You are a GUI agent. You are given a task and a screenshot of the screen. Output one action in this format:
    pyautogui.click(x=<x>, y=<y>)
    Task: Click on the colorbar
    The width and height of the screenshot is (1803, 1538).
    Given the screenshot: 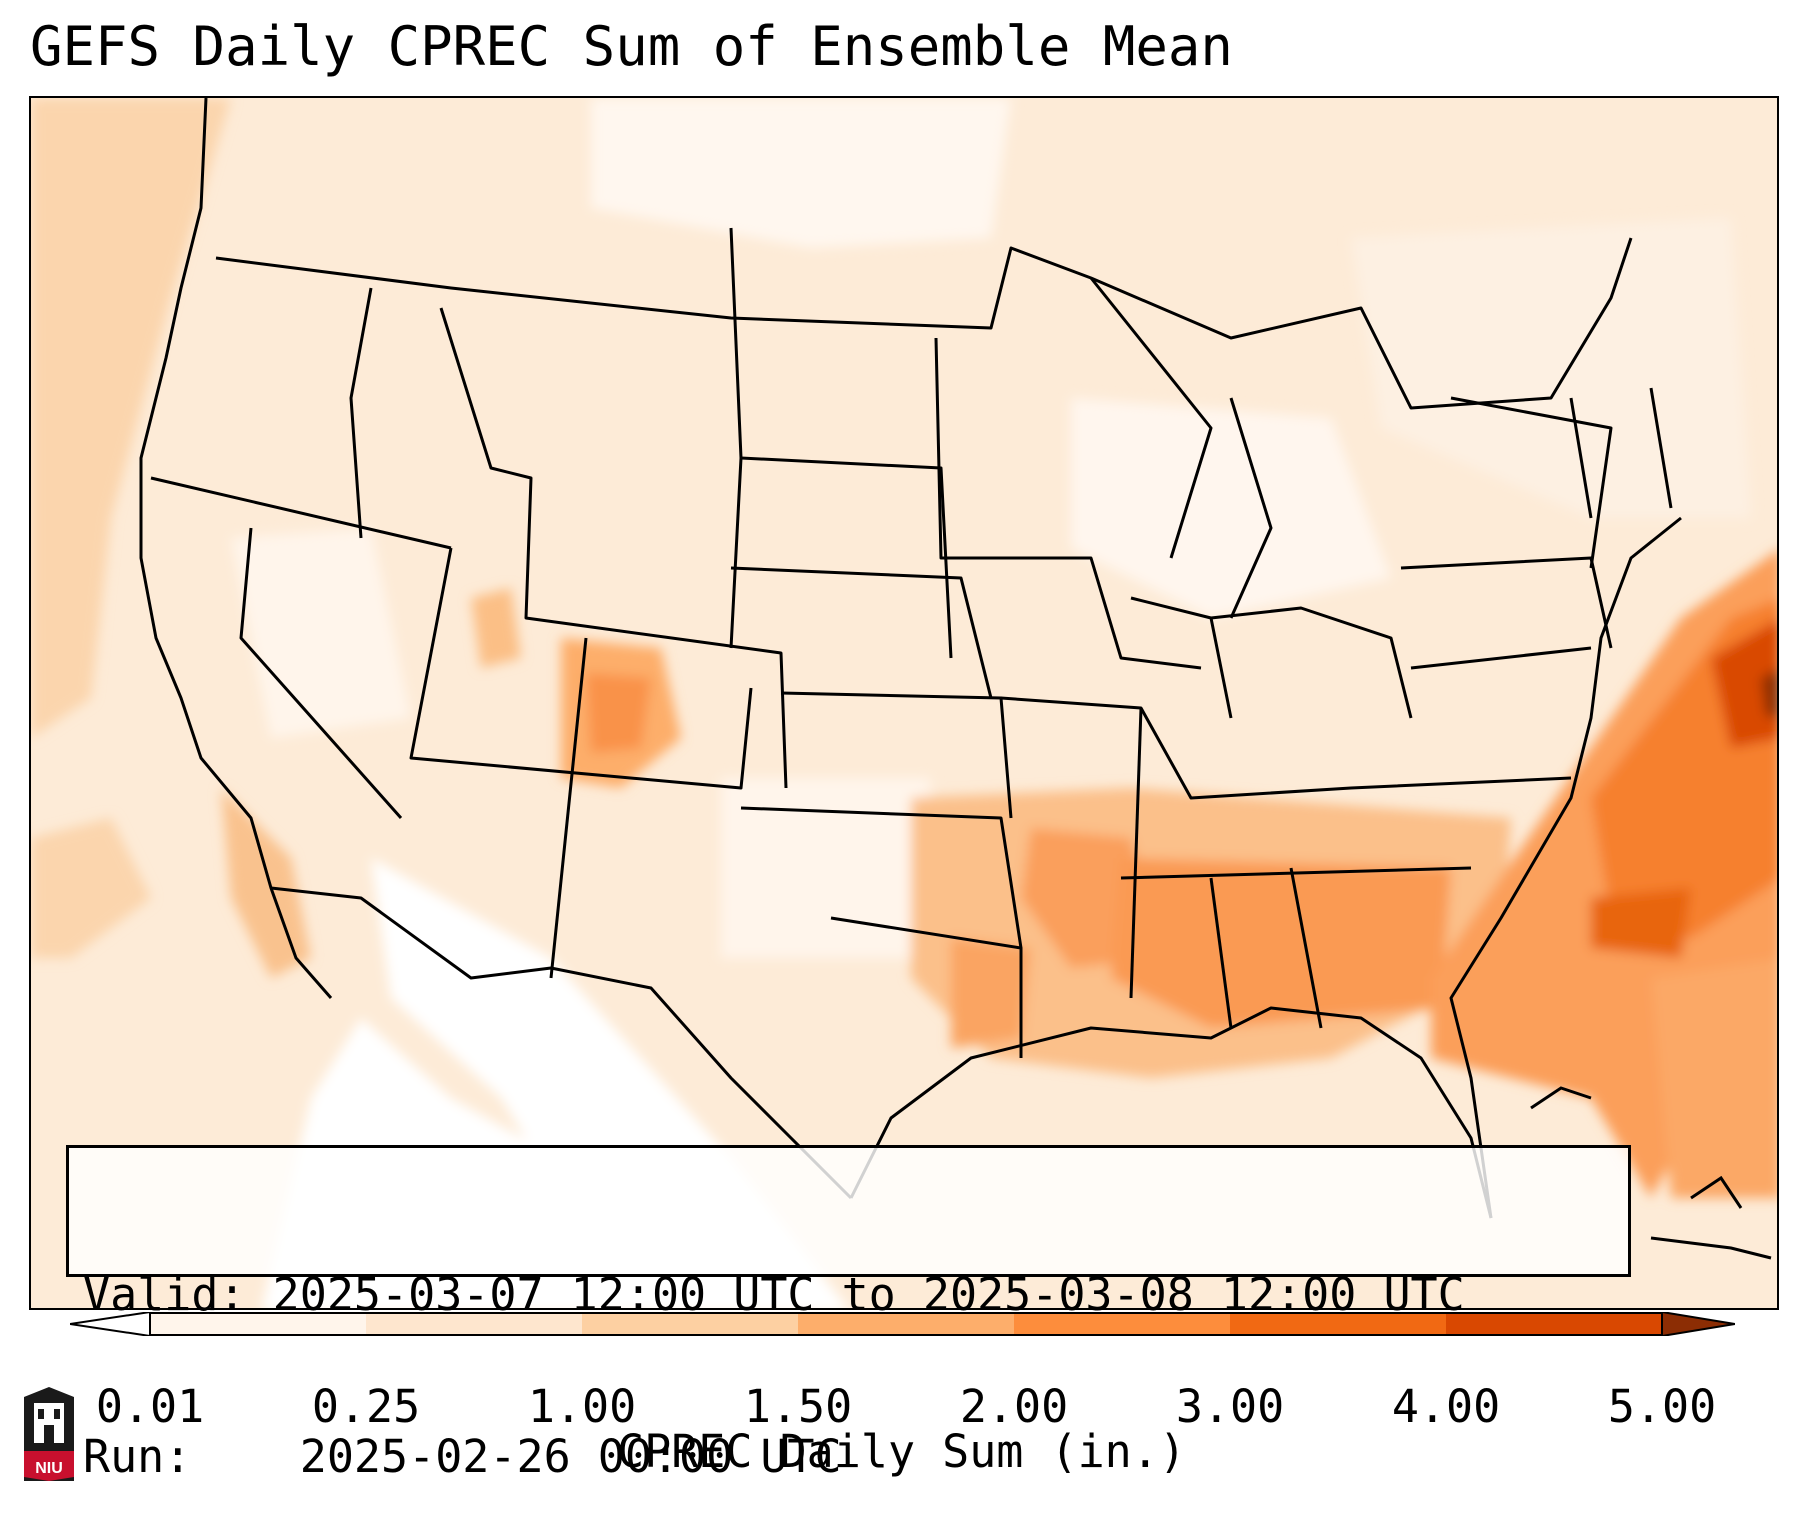 What is the action you would take?
    pyautogui.click(x=902, y=1324)
    